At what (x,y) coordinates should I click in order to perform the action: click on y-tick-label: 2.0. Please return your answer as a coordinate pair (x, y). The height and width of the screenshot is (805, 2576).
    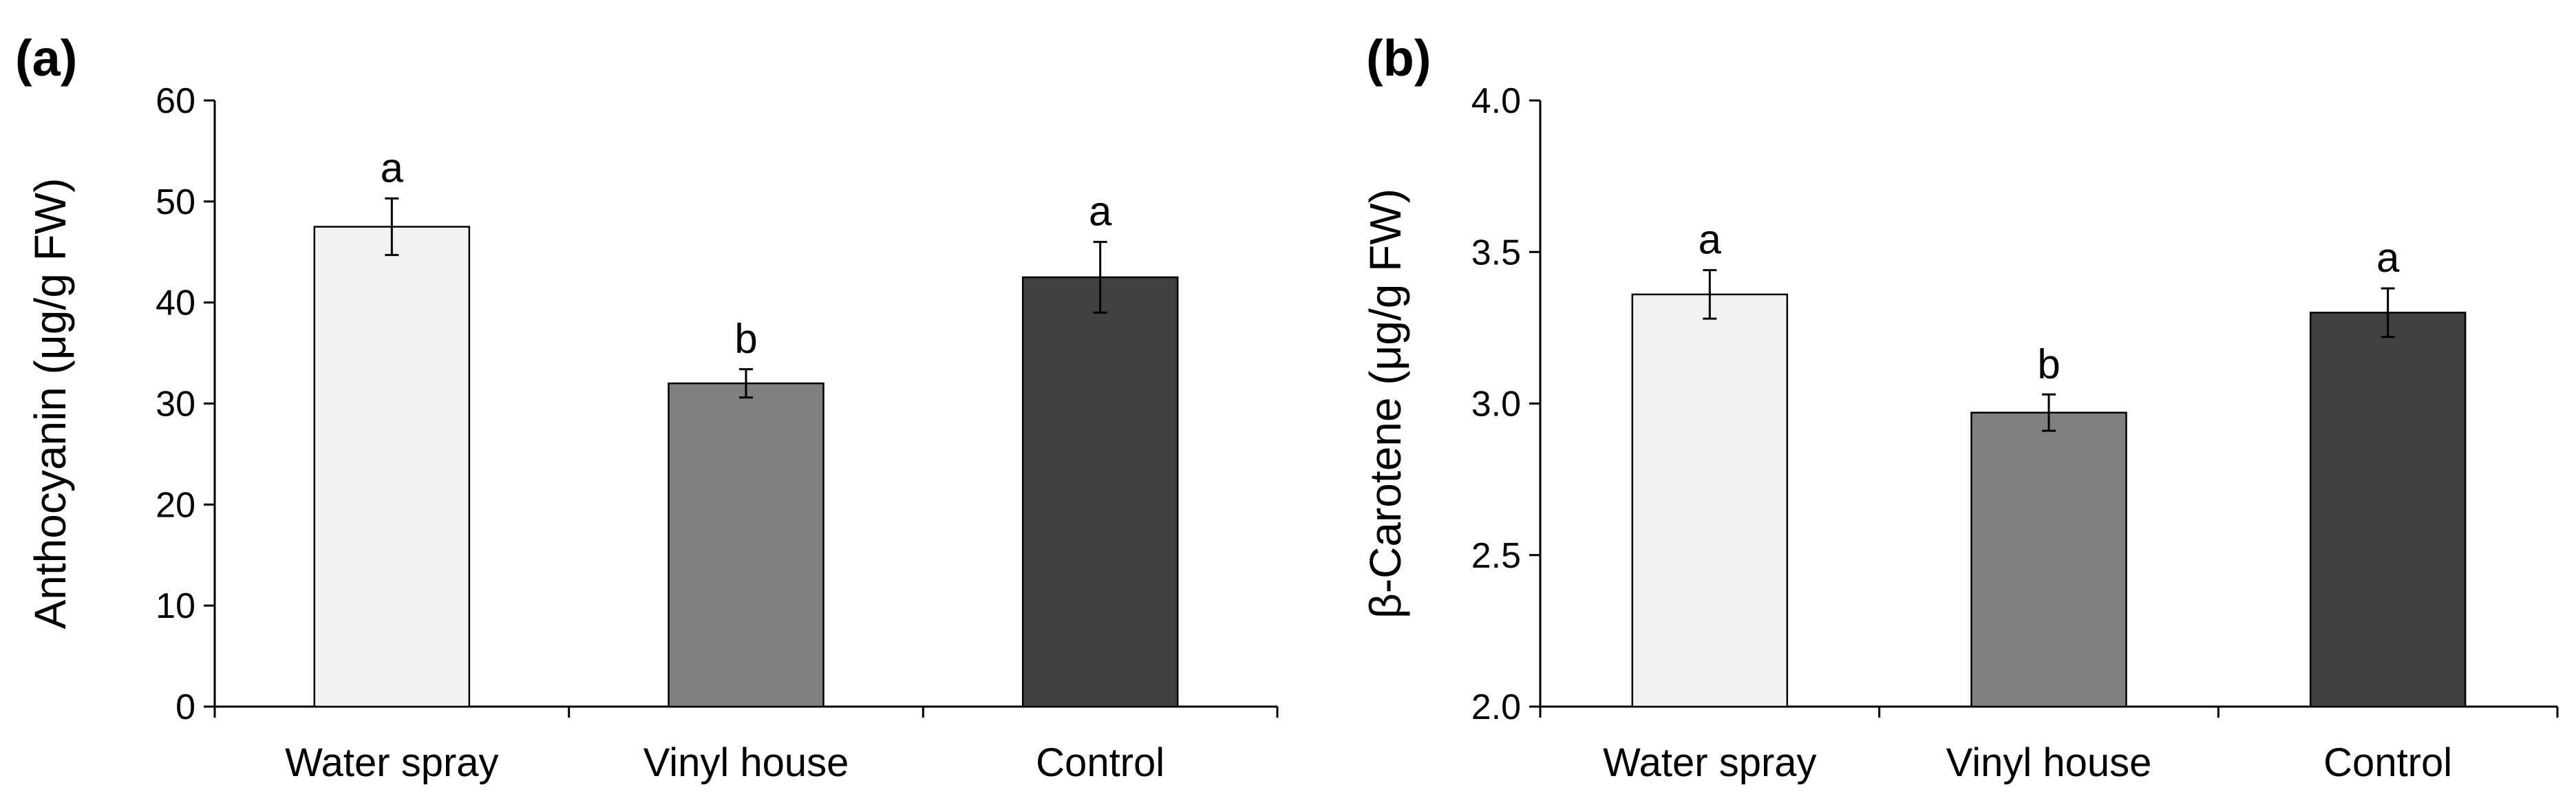
    Looking at the image, I should click on (1496, 707).